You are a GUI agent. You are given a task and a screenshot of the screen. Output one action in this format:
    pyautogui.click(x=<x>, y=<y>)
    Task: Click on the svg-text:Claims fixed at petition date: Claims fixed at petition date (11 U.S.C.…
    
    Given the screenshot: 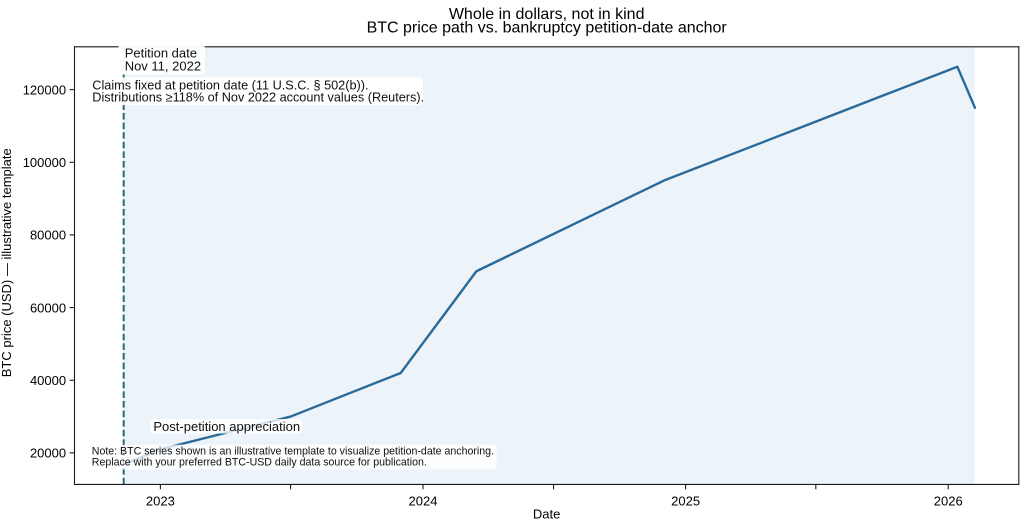 What is the action you would take?
    pyautogui.click(x=230, y=86)
    